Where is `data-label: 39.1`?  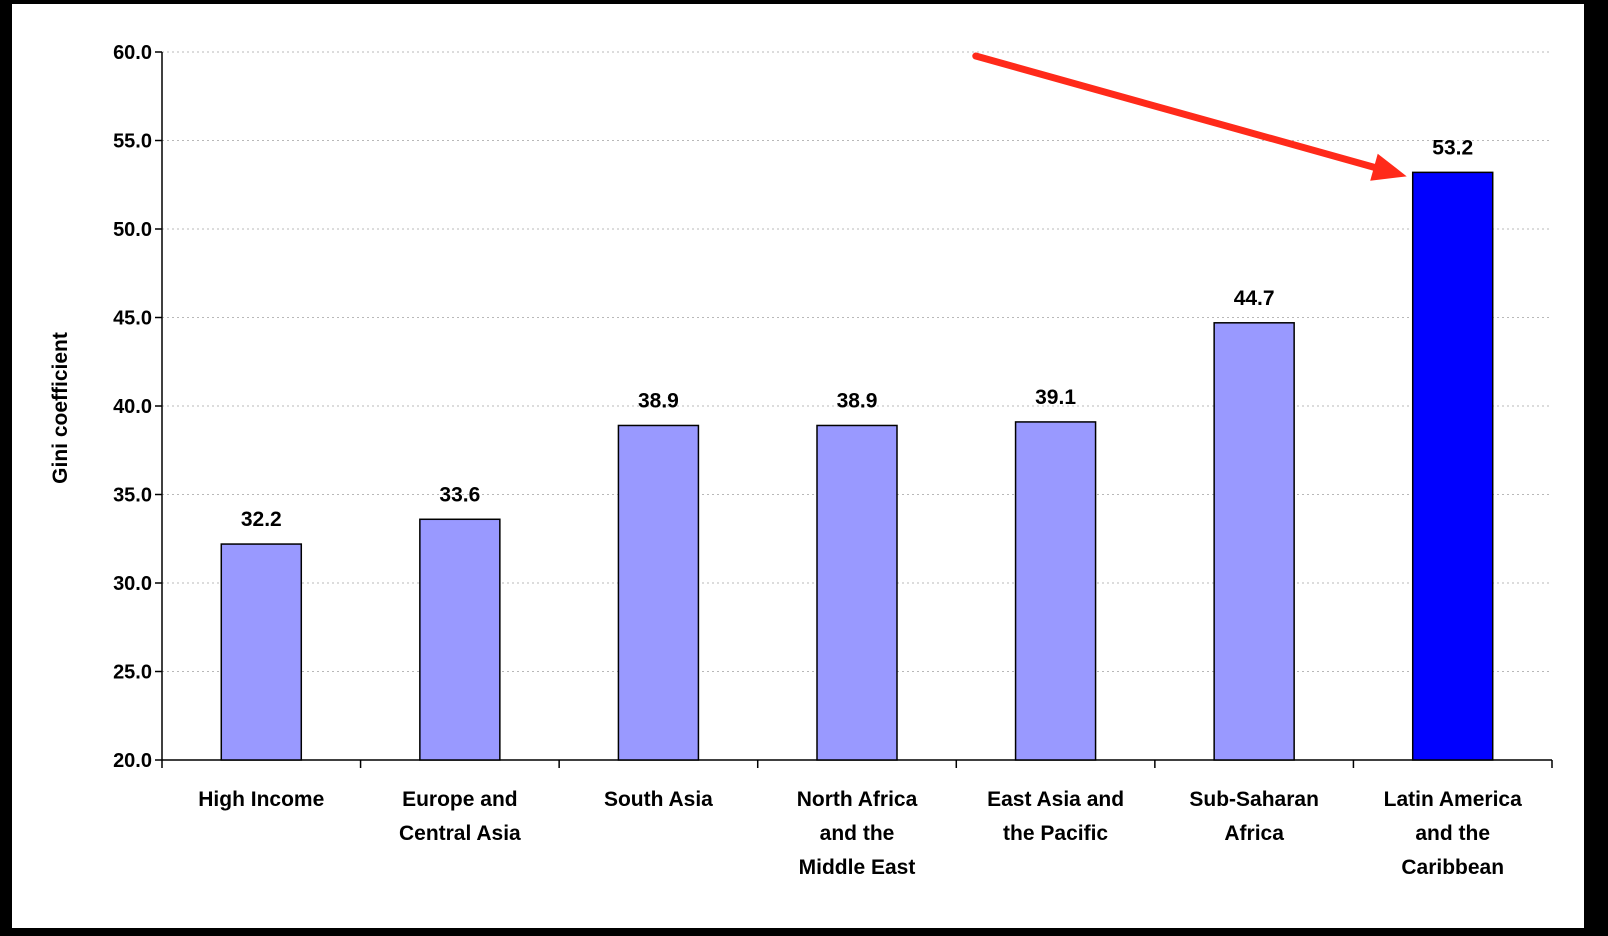 data-label: 39.1 is located at coordinates (1055, 397).